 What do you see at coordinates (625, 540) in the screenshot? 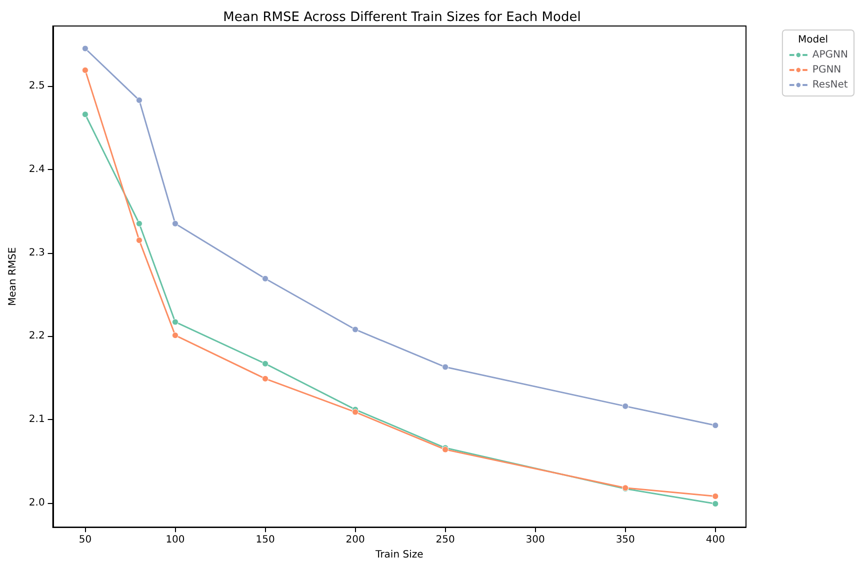
I see `x-tick-label: 350` at bounding box center [625, 540].